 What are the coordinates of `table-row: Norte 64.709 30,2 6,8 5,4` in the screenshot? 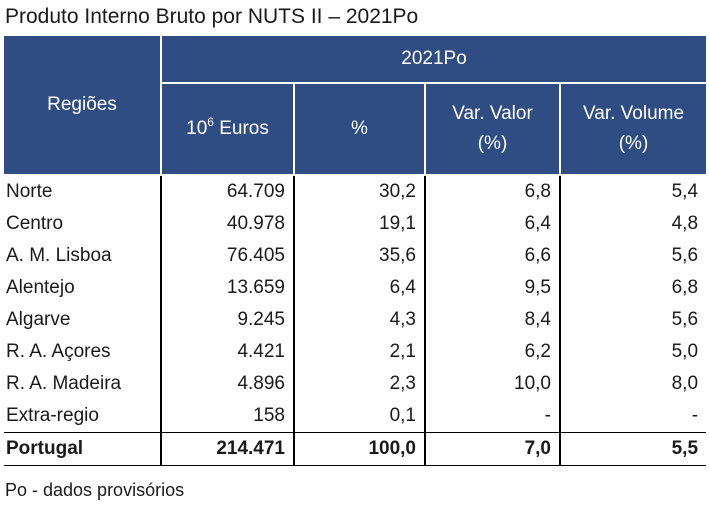 It's located at (355, 191).